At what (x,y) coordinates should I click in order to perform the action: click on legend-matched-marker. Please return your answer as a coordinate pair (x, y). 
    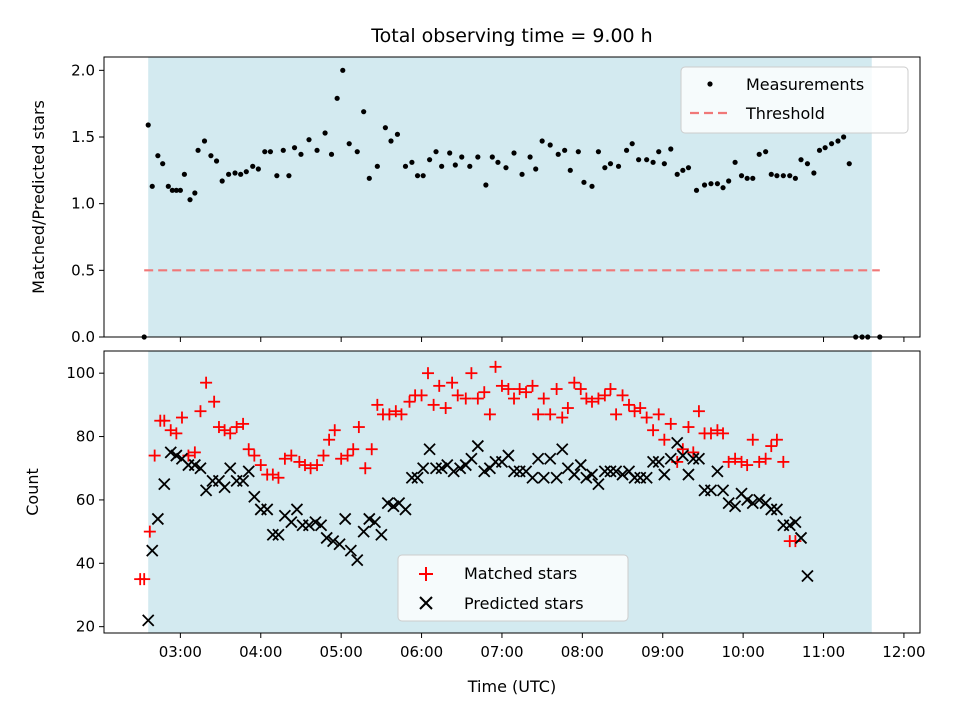
    Looking at the image, I should click on (426, 574).